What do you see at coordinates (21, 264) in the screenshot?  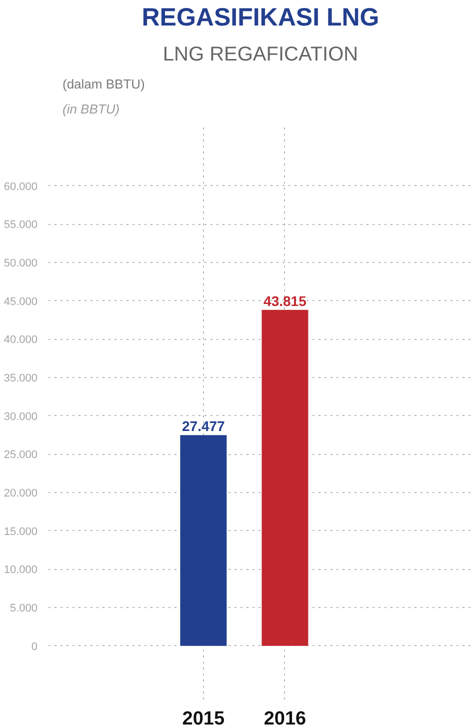 I see `y-tick-label: 50.000` at bounding box center [21, 264].